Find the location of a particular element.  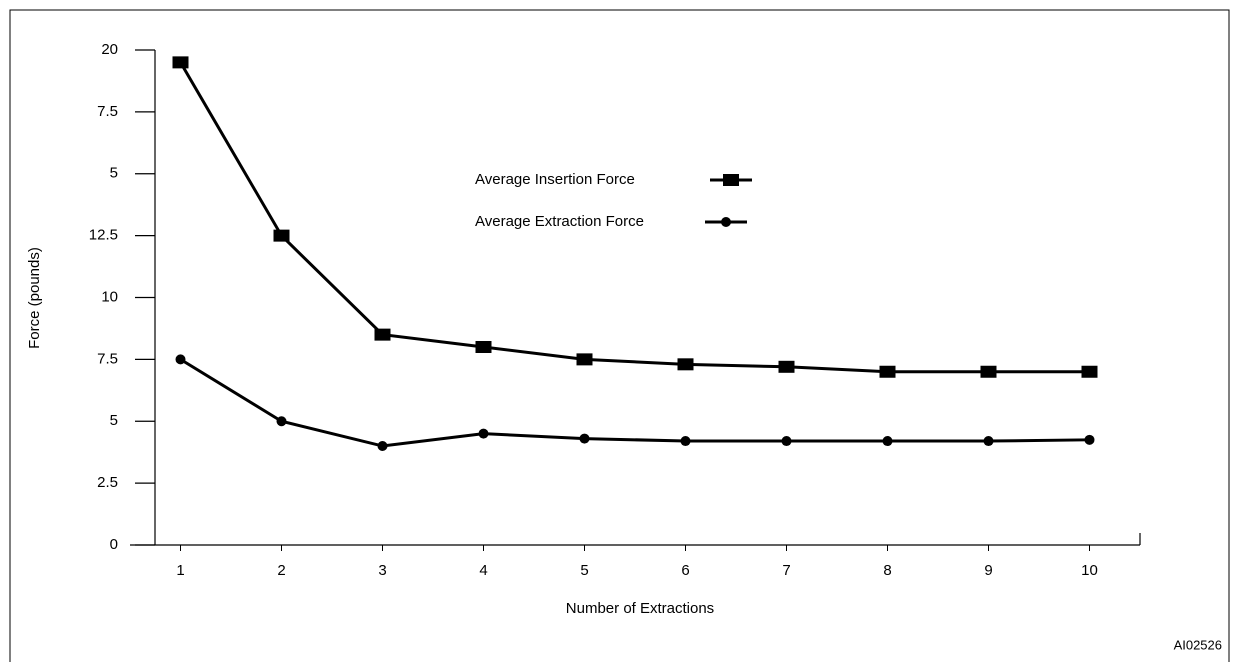

x-tick-label: 1 is located at coordinates (180, 570).